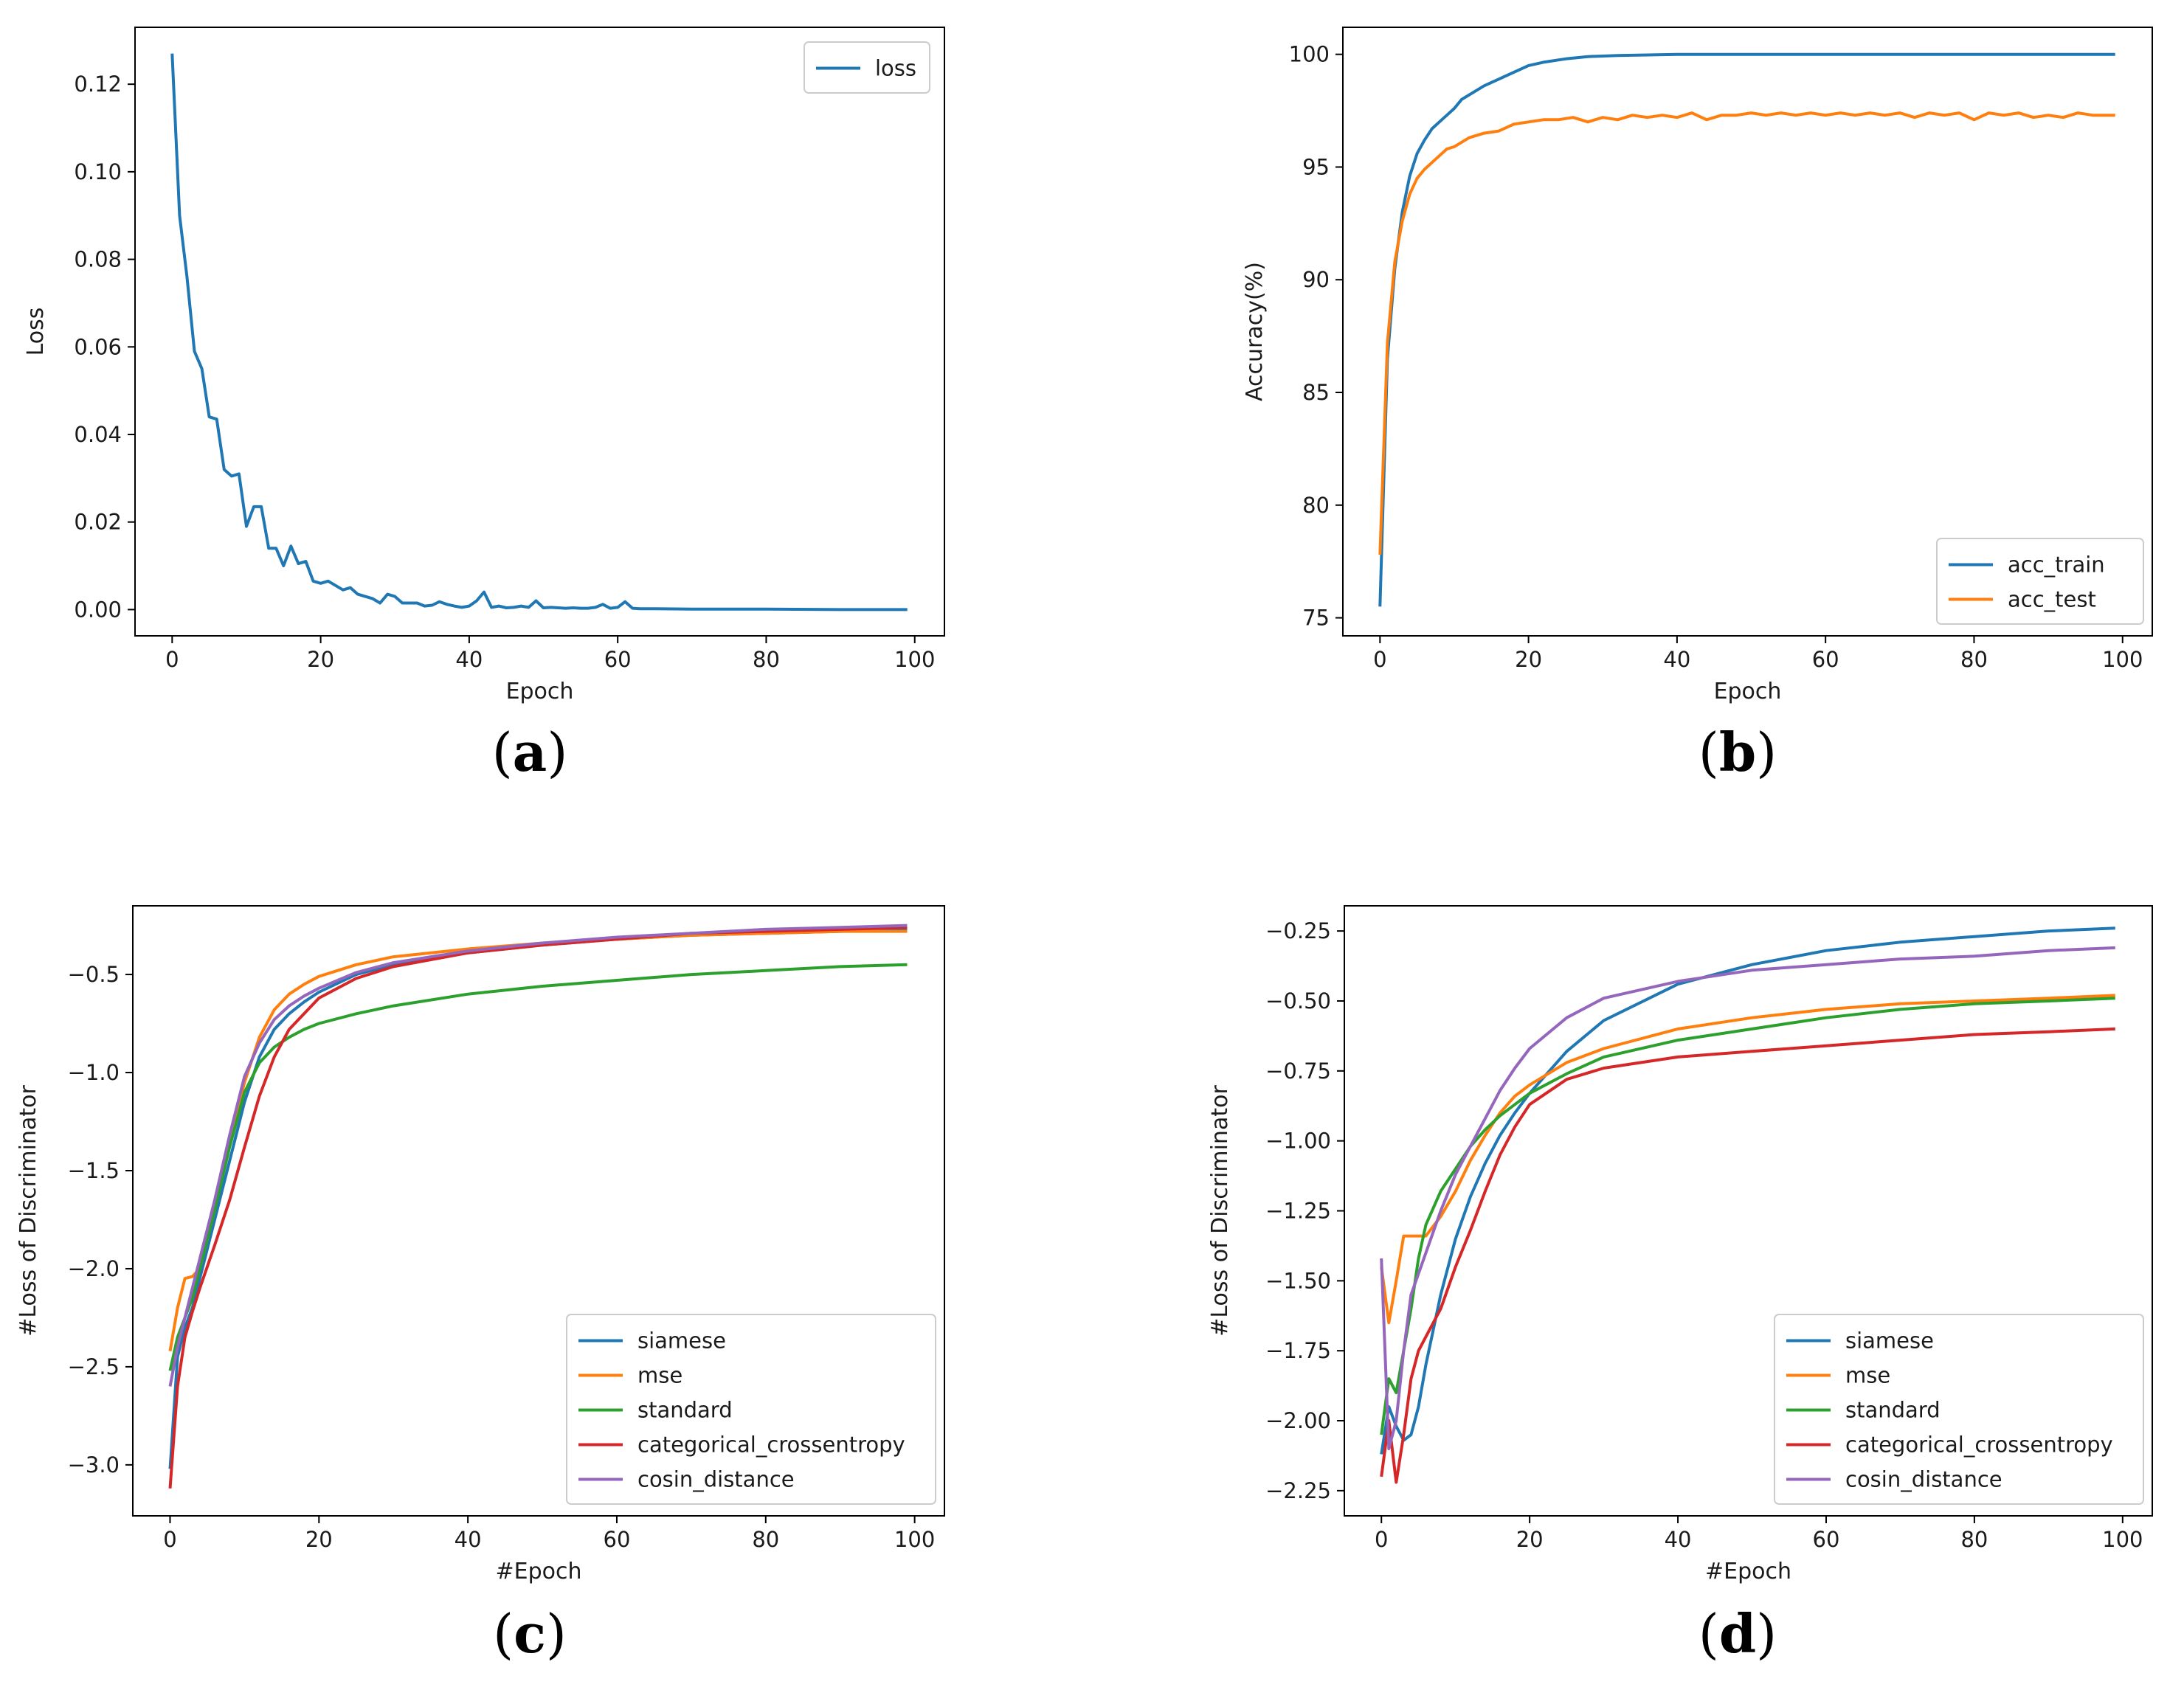 The width and height of the screenshot is (2184, 1701). I want to click on series-line-mse, so click(1747, 1160).